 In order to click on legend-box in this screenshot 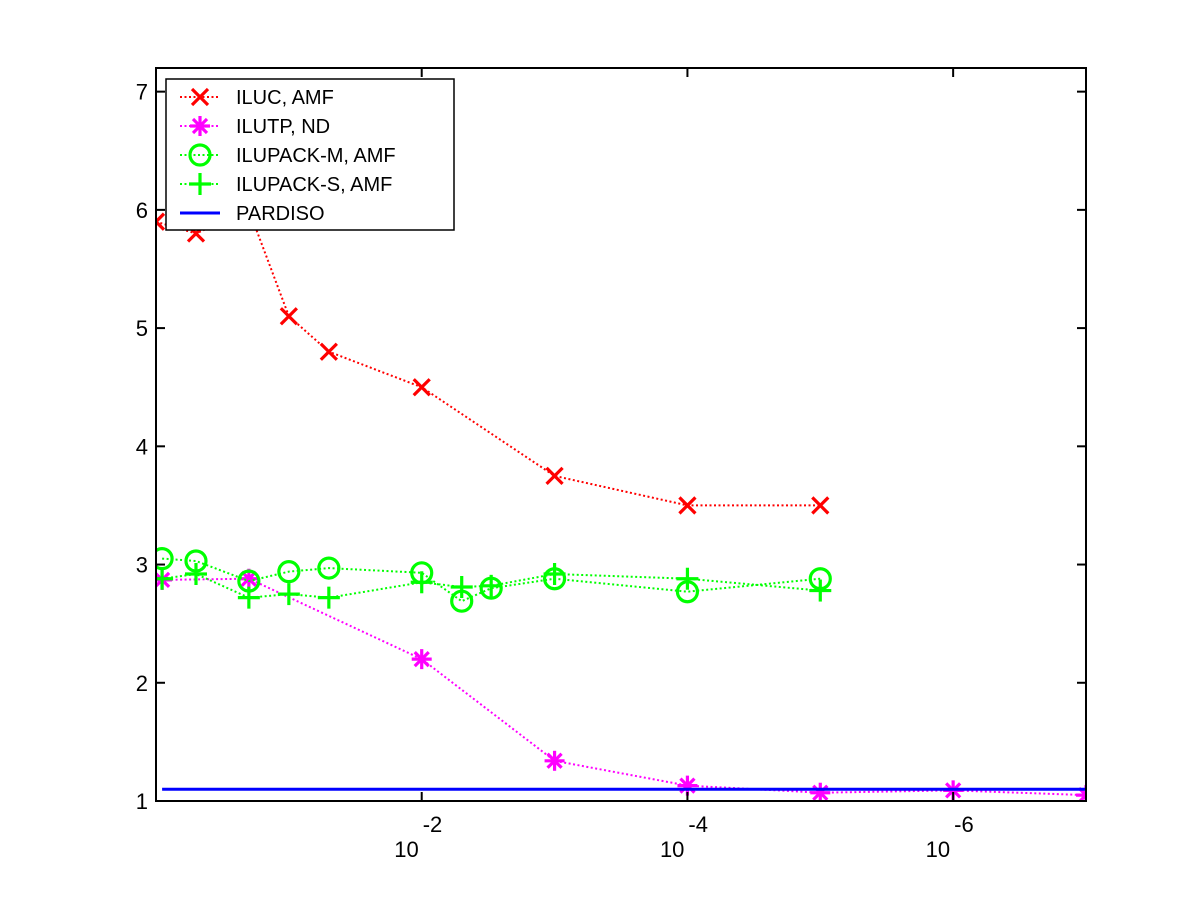, I will do `click(310, 154)`.